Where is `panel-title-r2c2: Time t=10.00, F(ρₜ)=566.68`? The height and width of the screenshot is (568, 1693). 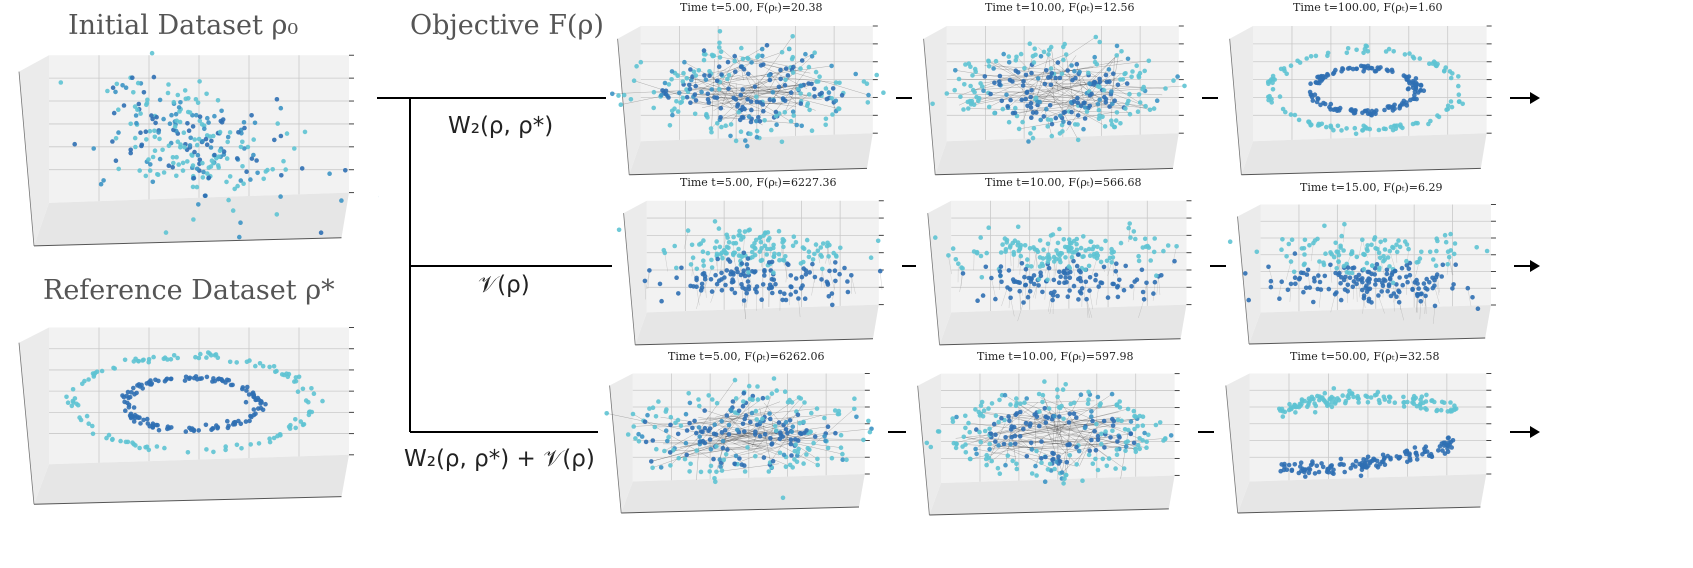 panel-title-r2c2: Time t=10.00, F(ρₜ)=566.68 is located at coordinates (1063, 182).